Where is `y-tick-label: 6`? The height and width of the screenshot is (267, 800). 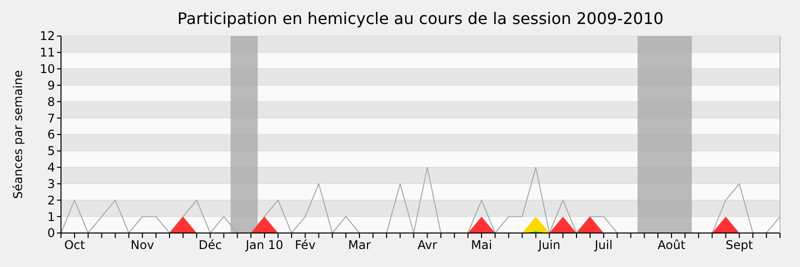 y-tick-label: 6 is located at coordinates (51, 135).